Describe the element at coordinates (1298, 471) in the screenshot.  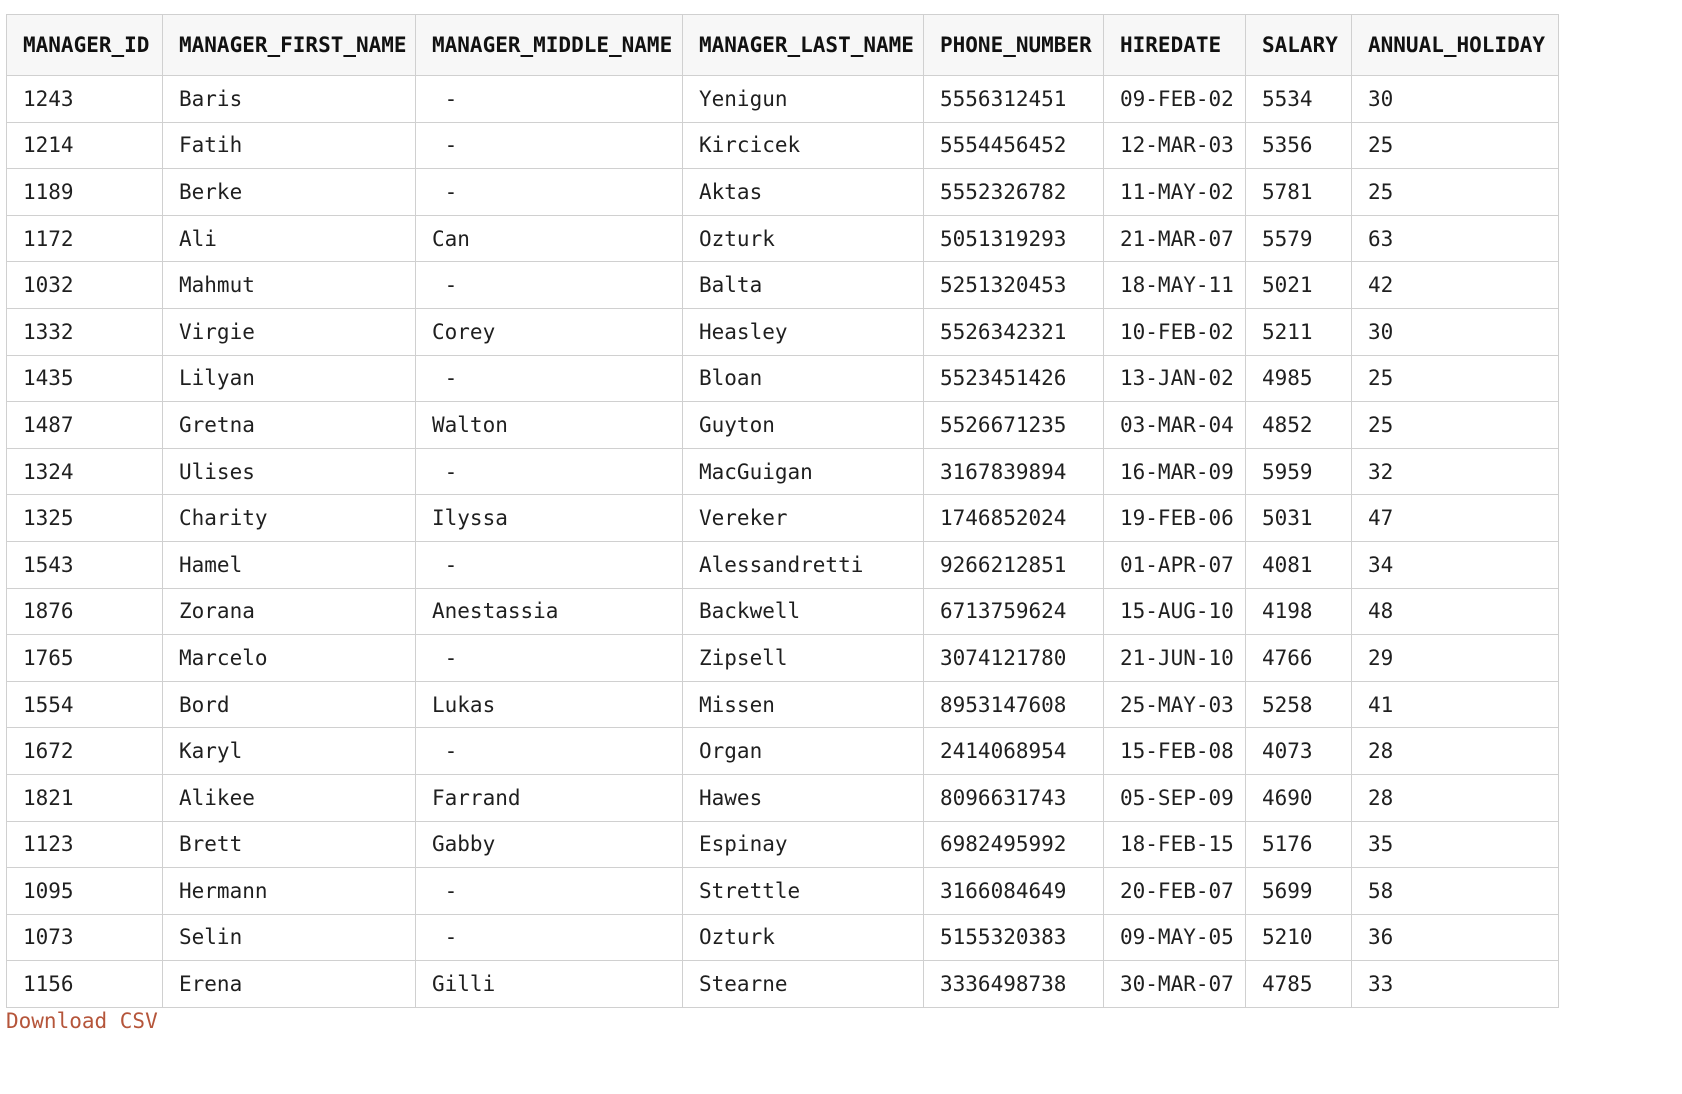
I see `table-cell: 5959` at that location.